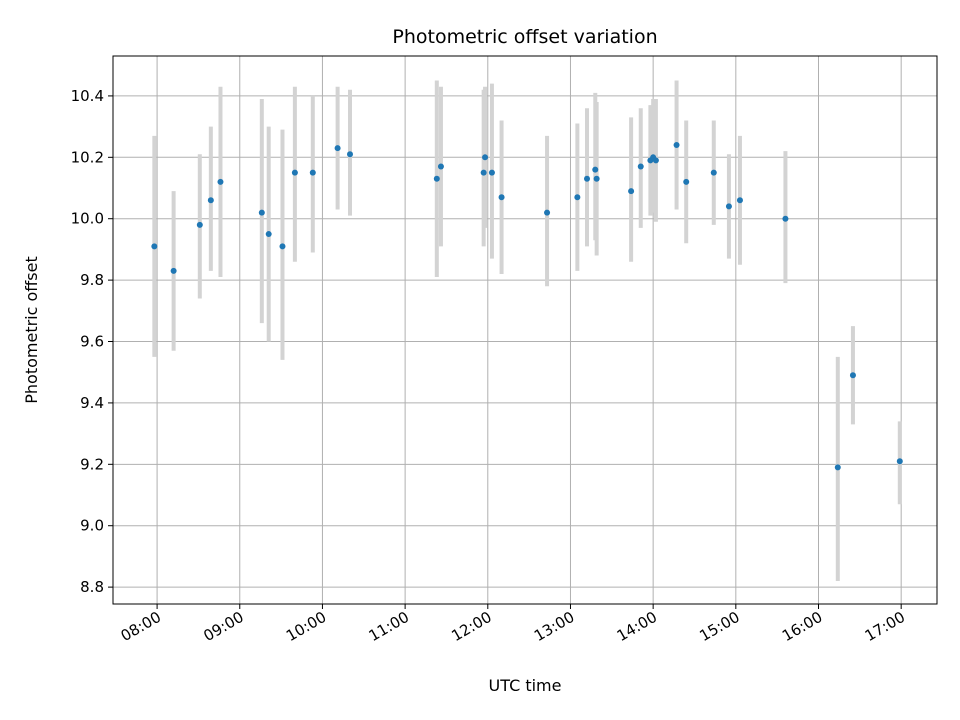 The height and width of the screenshot is (720, 960). What do you see at coordinates (524, 37) in the screenshot?
I see `chart-title: Photometric offset variation` at bounding box center [524, 37].